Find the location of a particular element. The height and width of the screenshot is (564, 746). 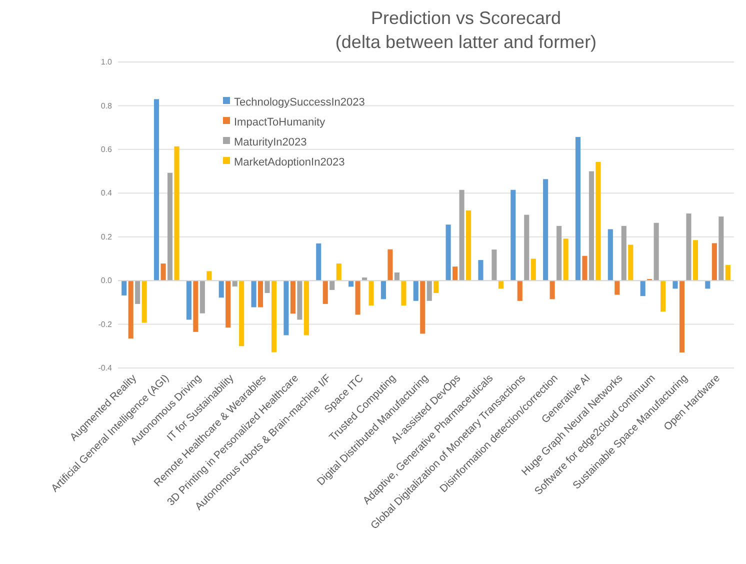

y-tick-label: 0.6 is located at coordinates (106, 149).